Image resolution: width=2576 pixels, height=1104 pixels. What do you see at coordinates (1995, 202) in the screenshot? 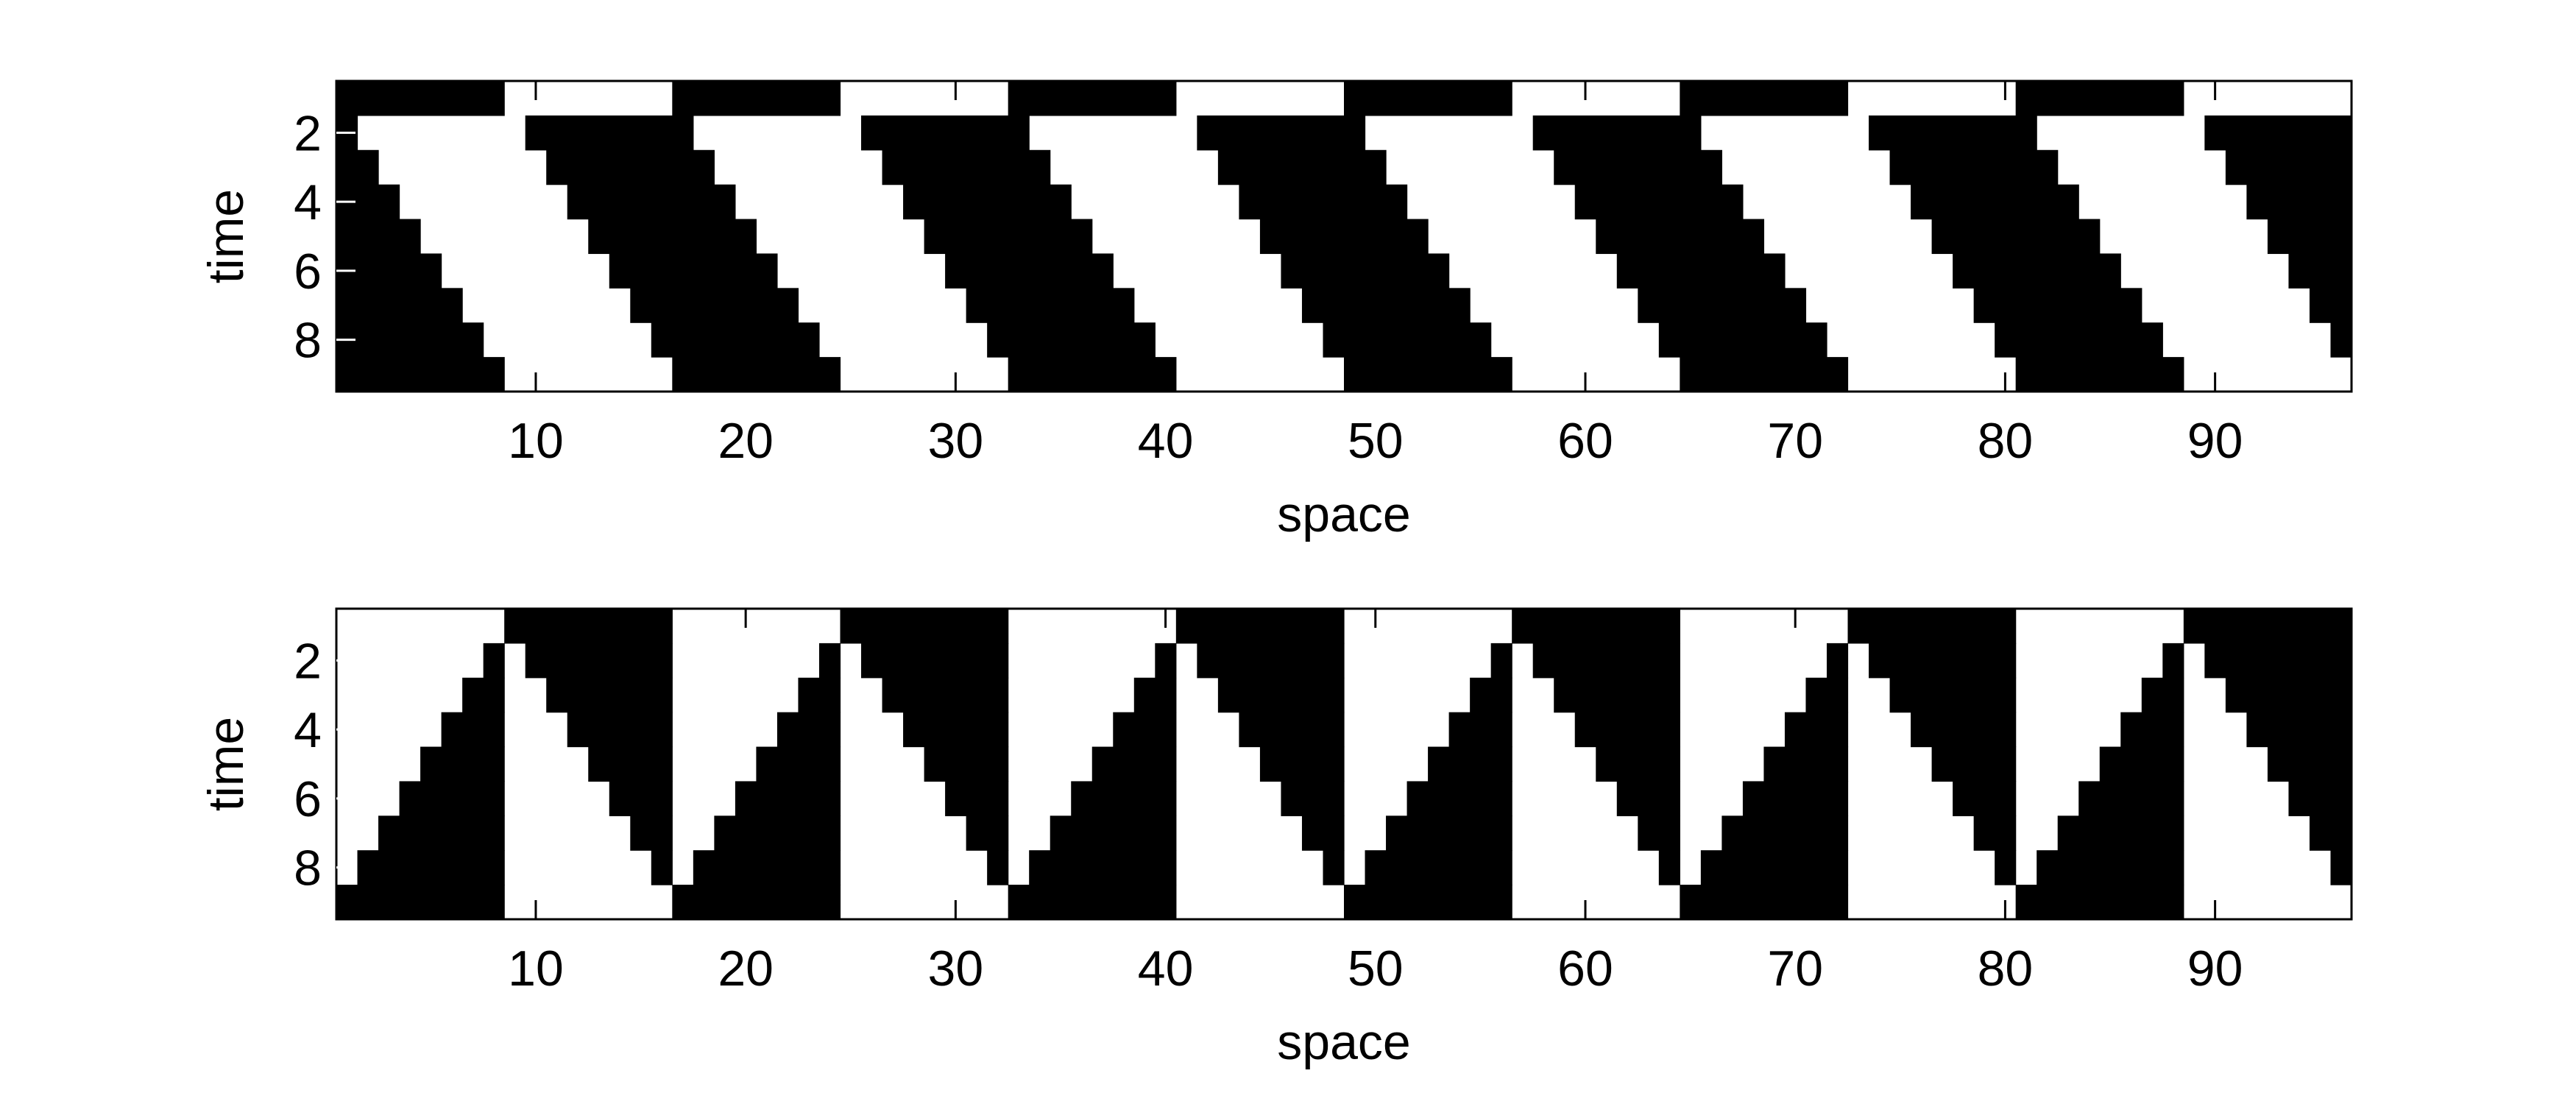
I see `heatmap-cell-run-top-t4-x76` at bounding box center [1995, 202].